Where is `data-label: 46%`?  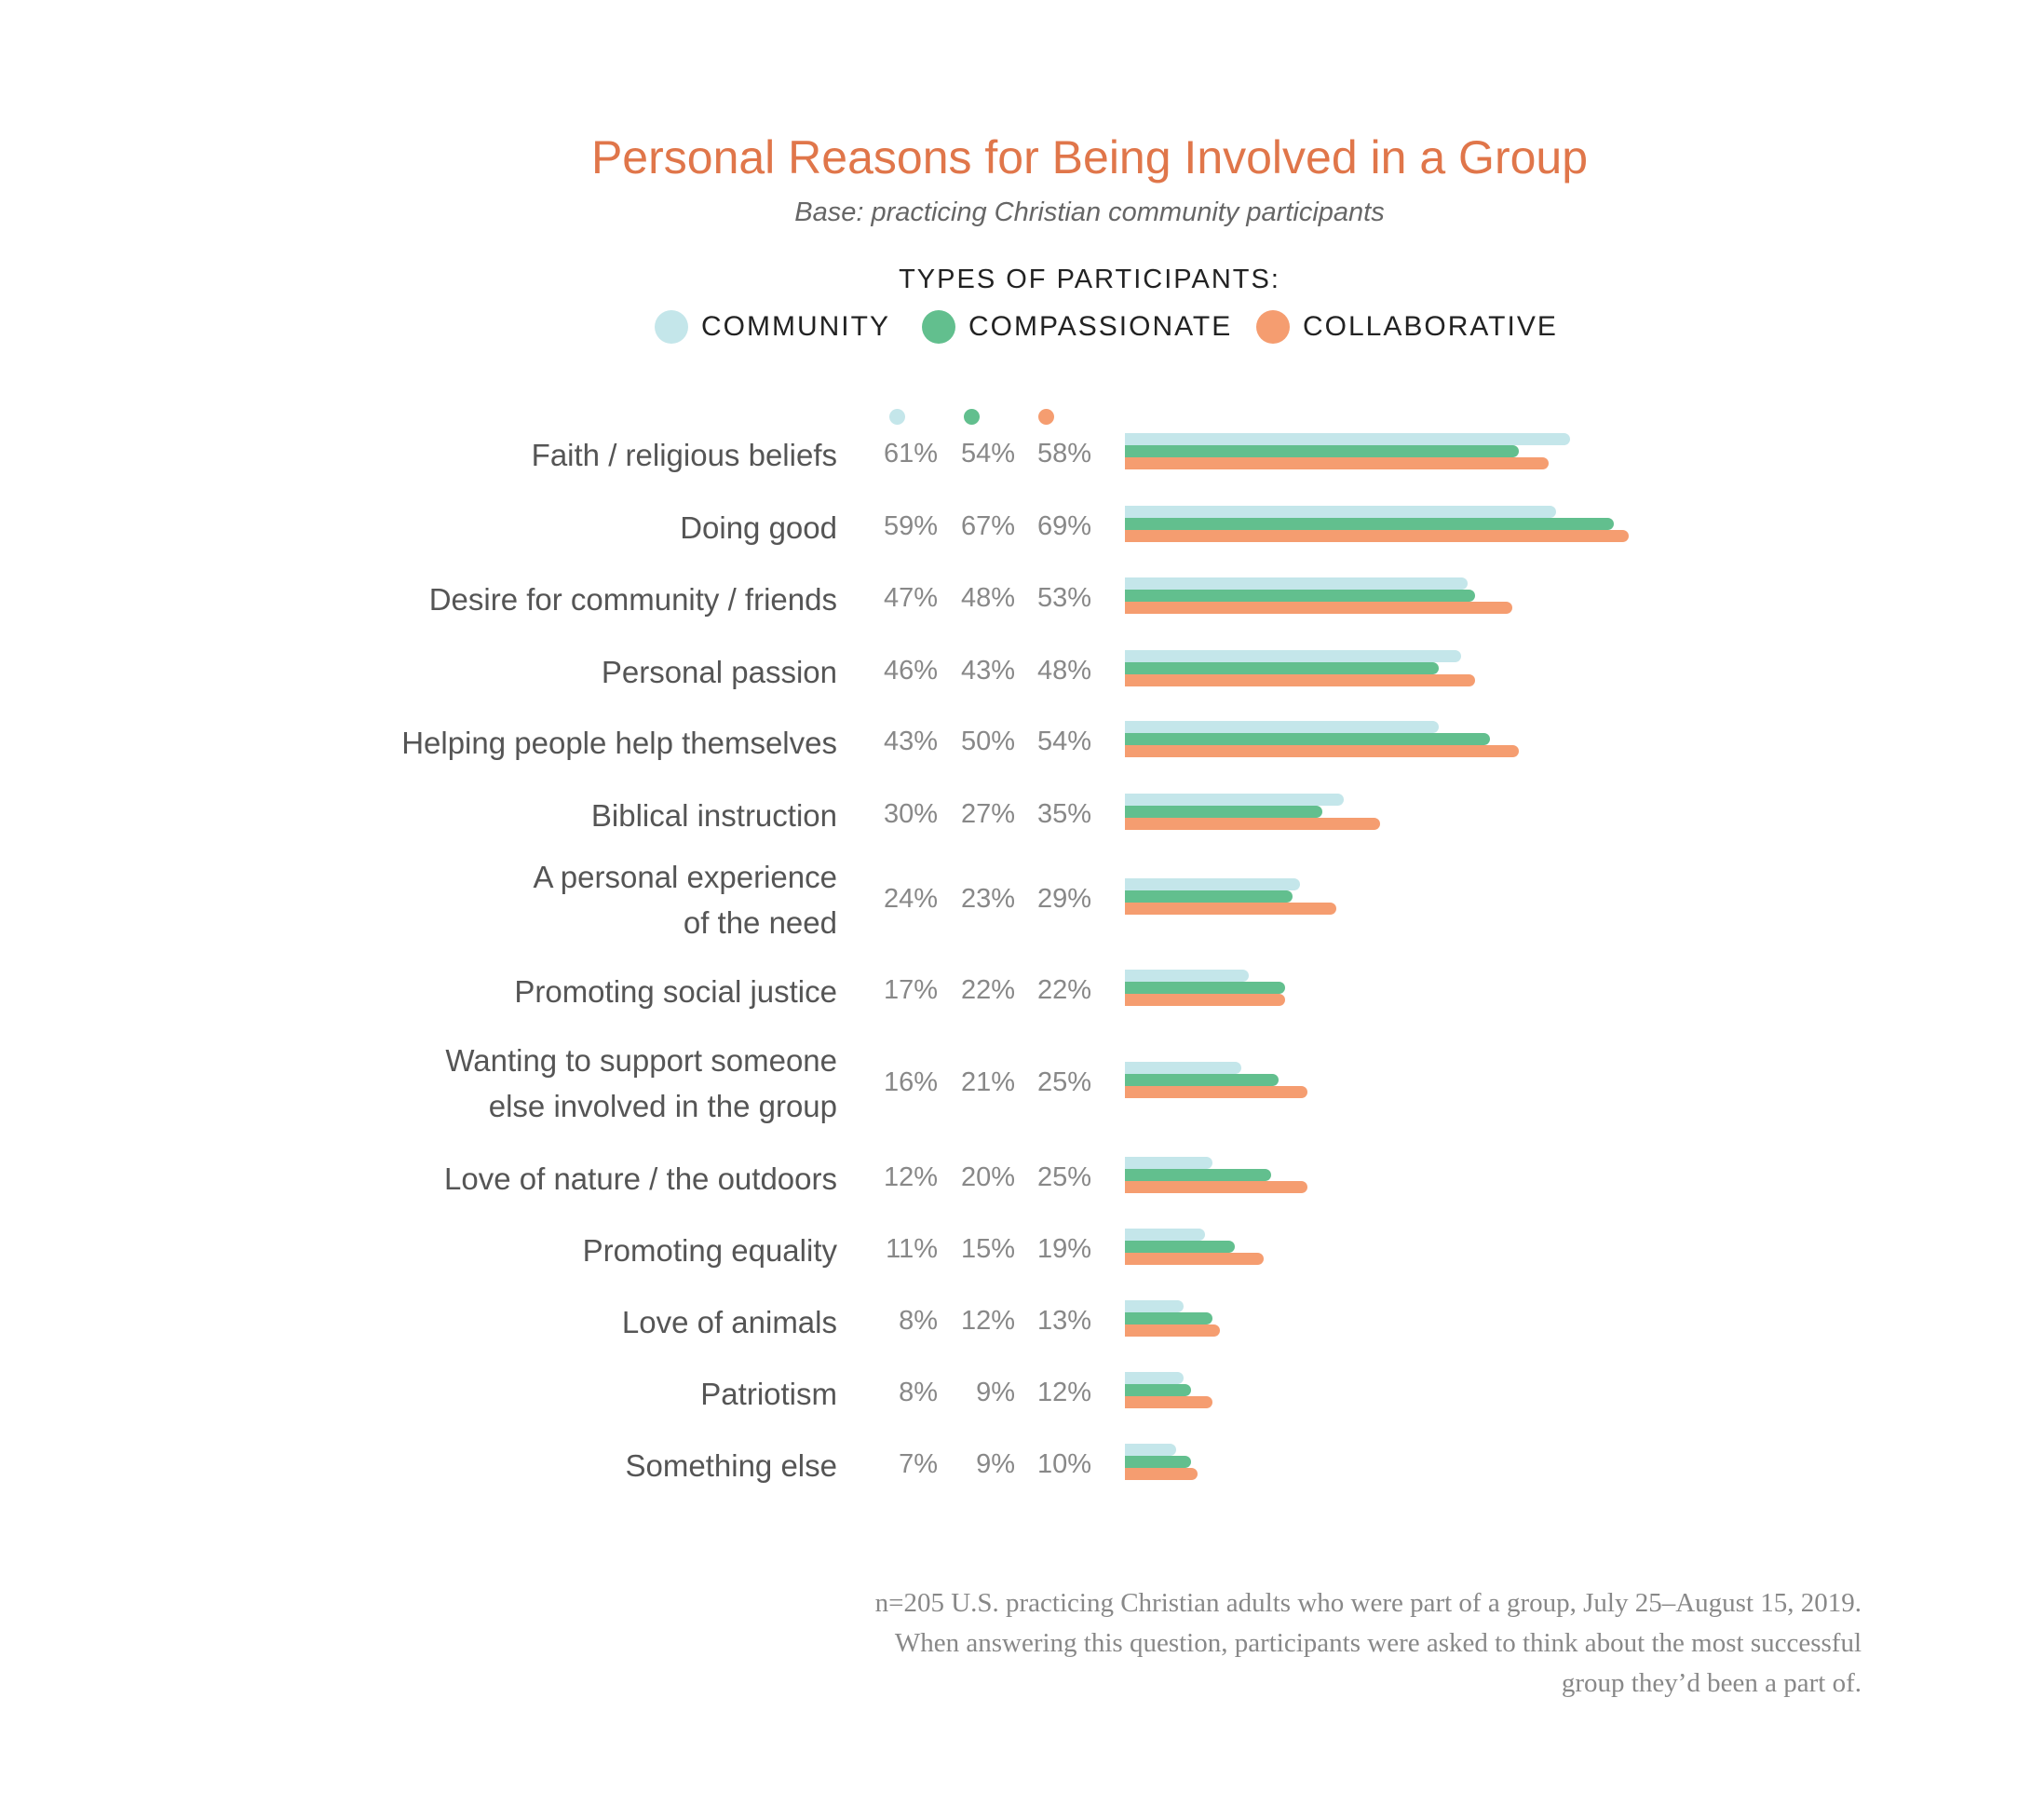 data-label: 46% is located at coordinates (910, 671).